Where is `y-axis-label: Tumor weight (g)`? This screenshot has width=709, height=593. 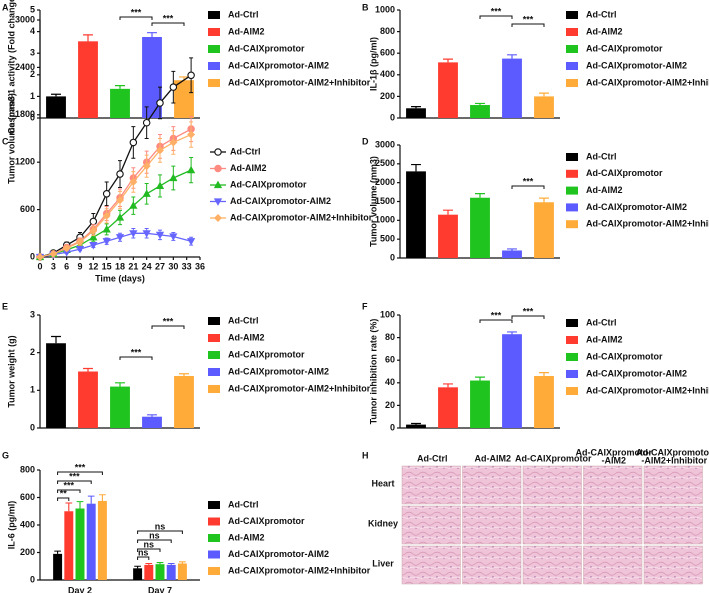
y-axis-label: Tumor weight (g) is located at coordinates (11, 371).